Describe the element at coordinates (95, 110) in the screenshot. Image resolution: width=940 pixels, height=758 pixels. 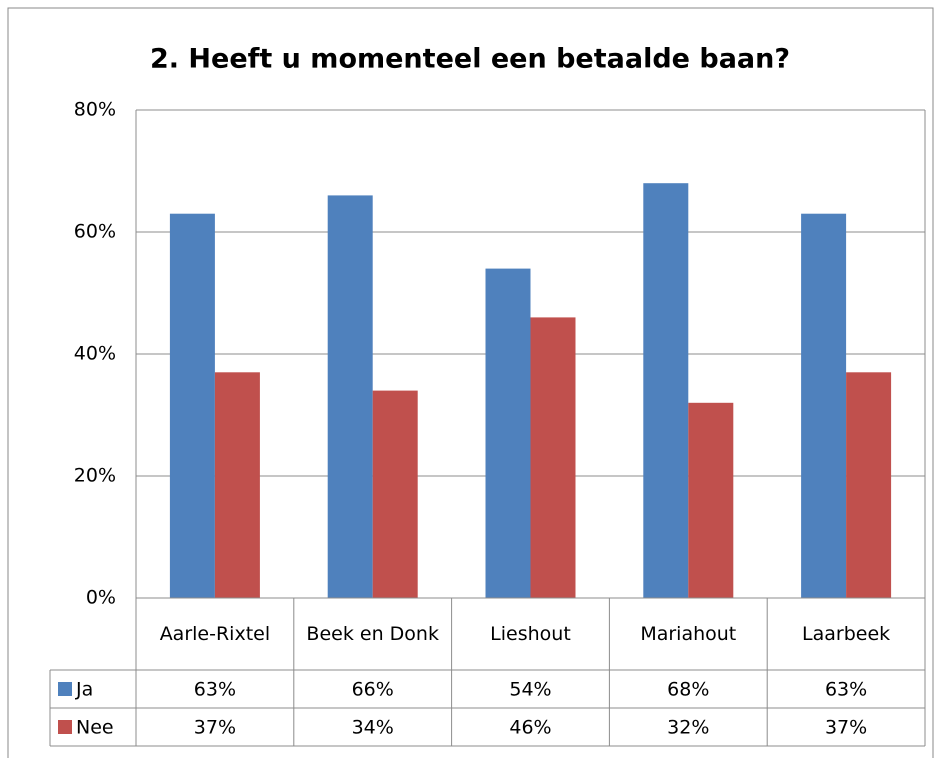
I see `y-tick-label: 80%` at that location.